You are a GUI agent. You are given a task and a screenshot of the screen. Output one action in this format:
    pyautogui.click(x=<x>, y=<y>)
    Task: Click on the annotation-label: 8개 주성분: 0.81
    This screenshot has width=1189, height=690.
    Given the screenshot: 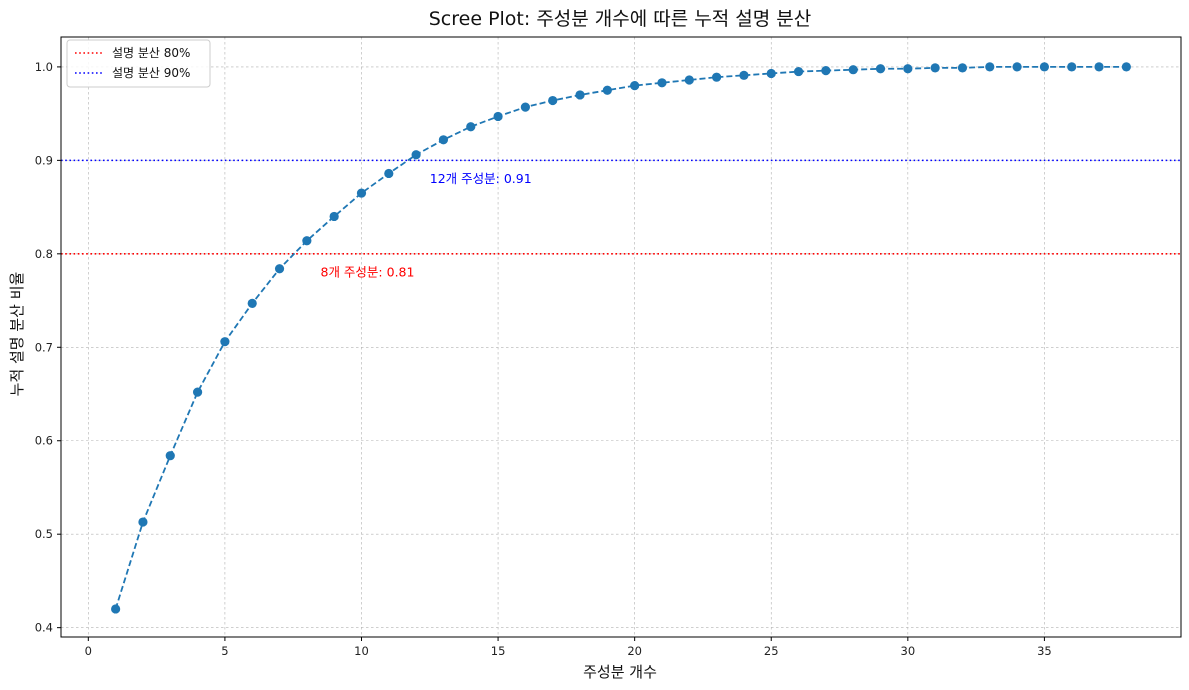 What is the action you would take?
    pyautogui.click(x=368, y=272)
    